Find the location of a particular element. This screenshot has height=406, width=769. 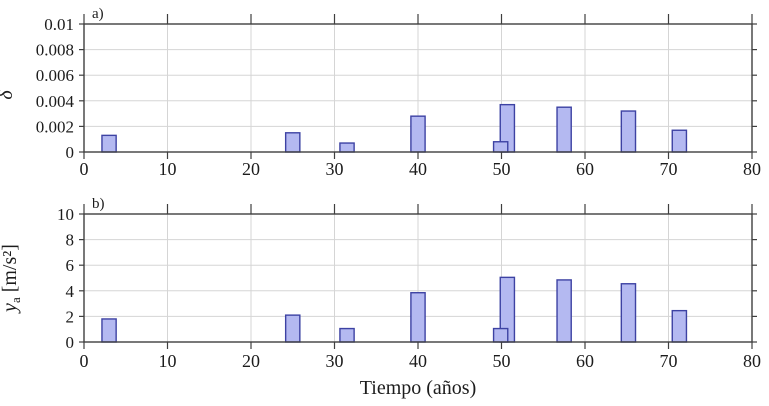

chart-b-ylabel-base: y is located at coordinates (10, 308).